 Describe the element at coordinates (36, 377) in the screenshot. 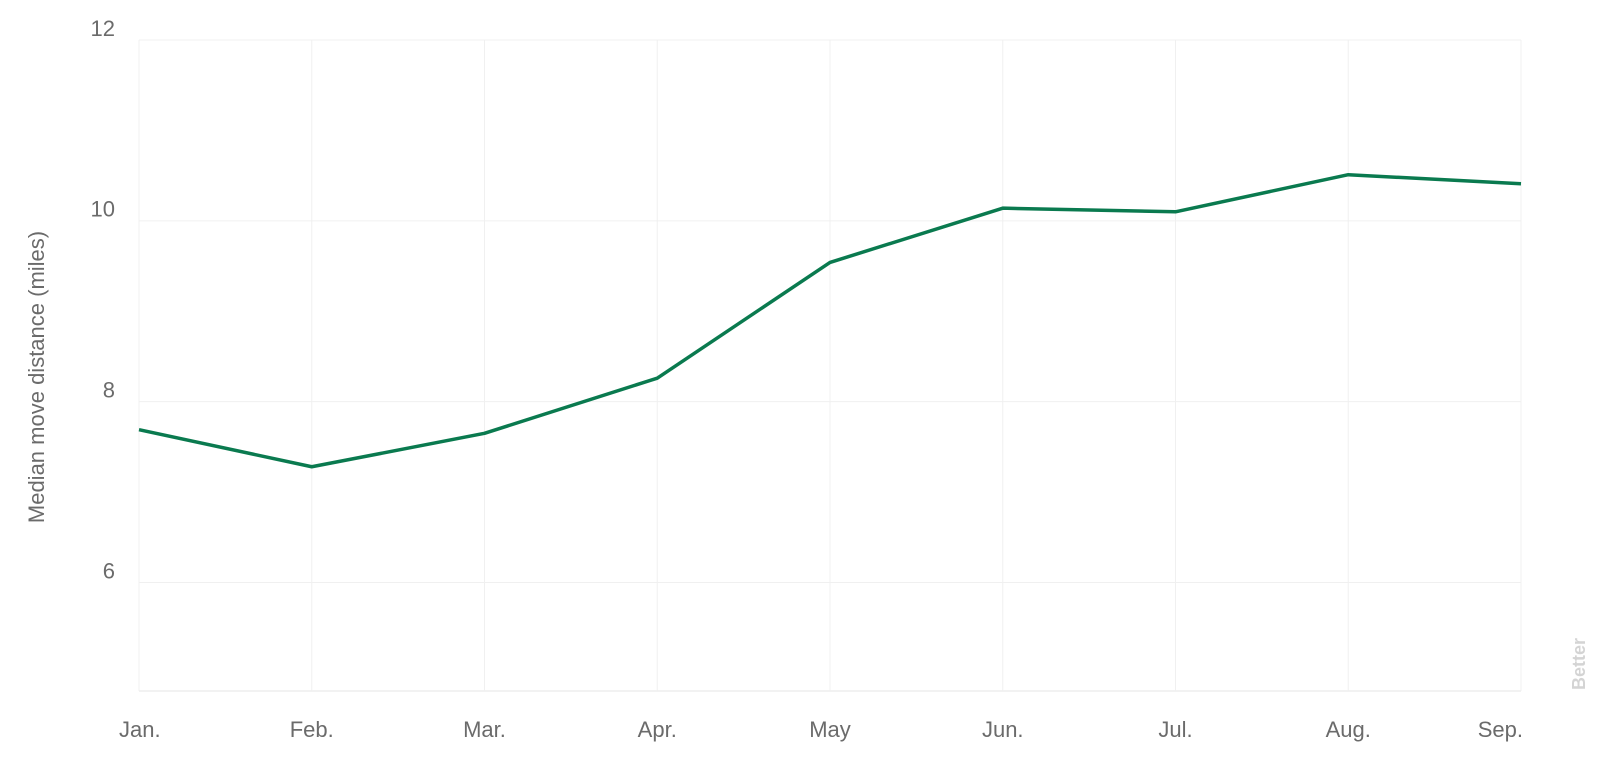

I see `y-axis-title: Median move distance (miles)` at that location.